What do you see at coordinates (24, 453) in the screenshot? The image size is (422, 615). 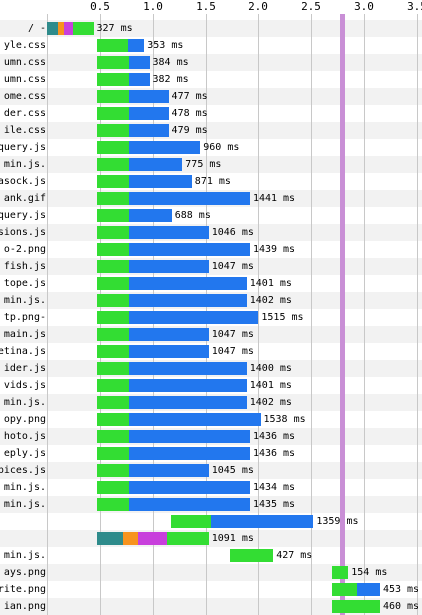 I see `request-name: eply.js` at bounding box center [24, 453].